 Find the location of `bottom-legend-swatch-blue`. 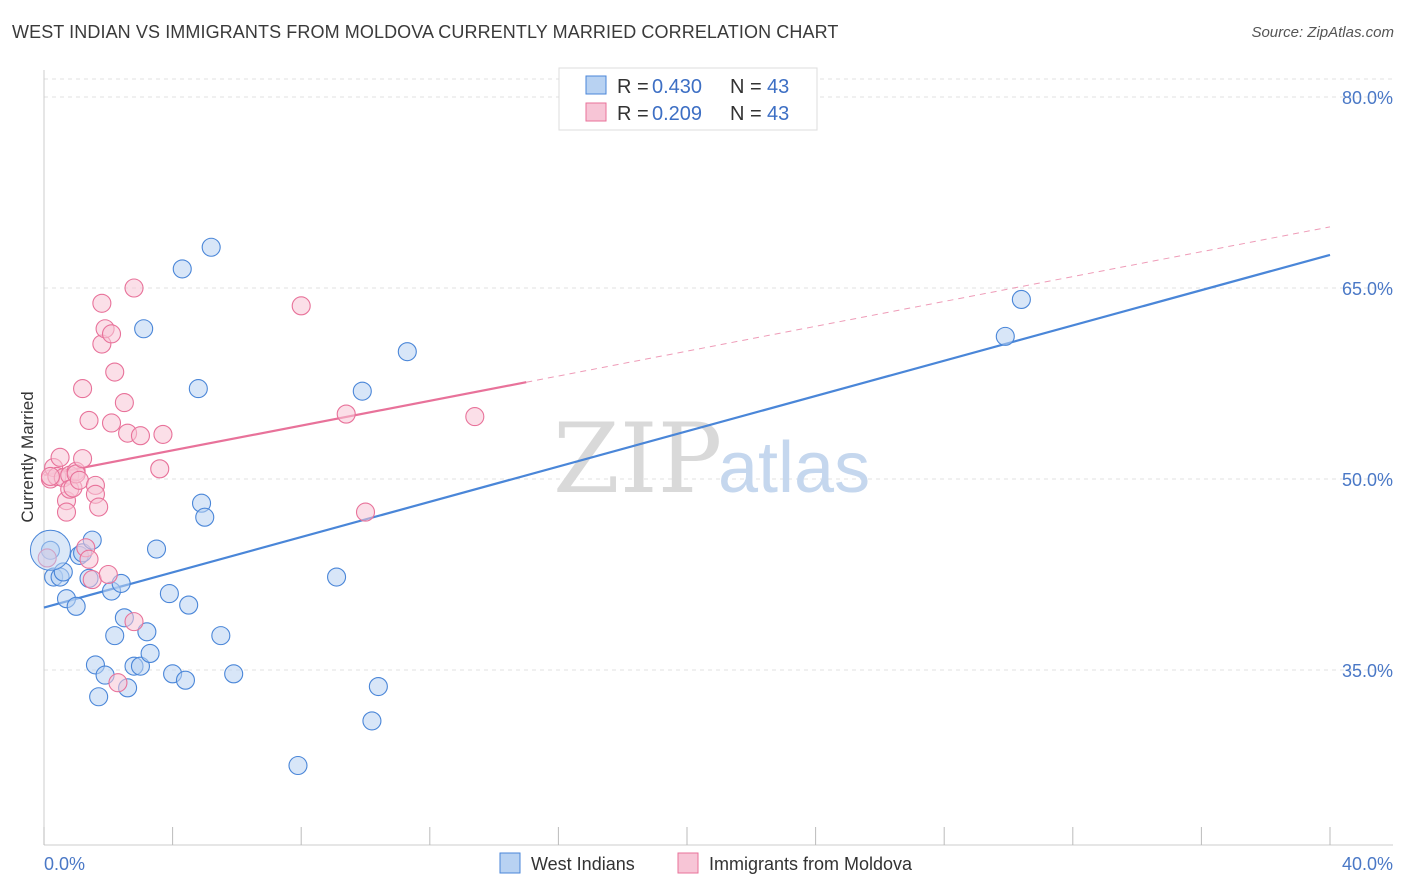

bottom-legend-swatch-blue is located at coordinates (510, 863).